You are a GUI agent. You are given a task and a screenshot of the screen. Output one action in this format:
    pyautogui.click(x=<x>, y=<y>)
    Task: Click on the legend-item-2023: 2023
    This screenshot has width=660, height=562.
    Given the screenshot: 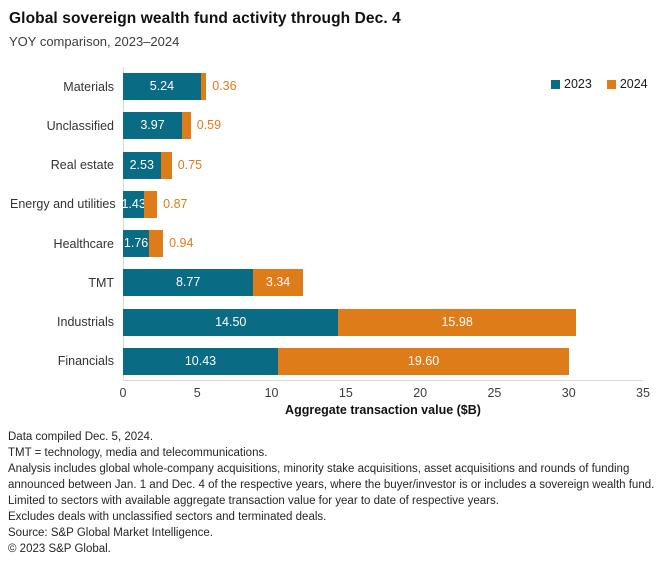 What is the action you would take?
    pyautogui.click(x=571, y=84)
    